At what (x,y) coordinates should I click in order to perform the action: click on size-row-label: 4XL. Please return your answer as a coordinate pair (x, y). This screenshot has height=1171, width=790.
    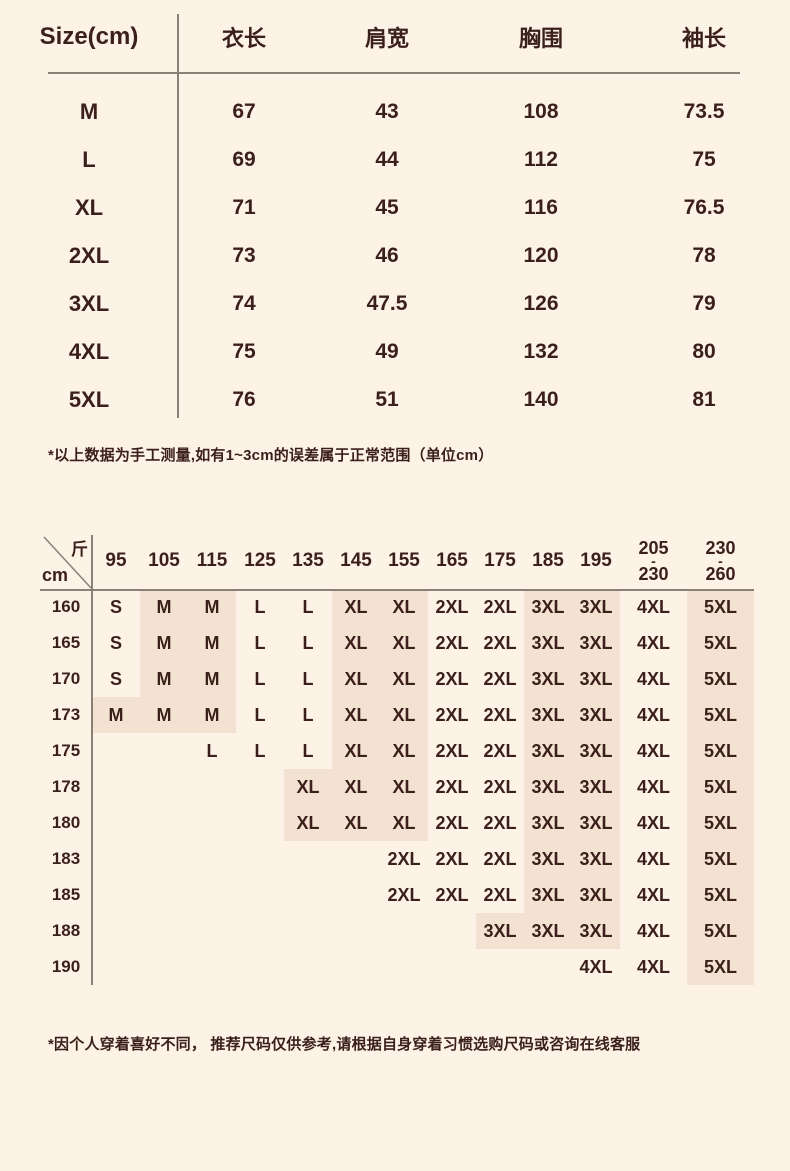
    Looking at the image, I should click on (89, 351).